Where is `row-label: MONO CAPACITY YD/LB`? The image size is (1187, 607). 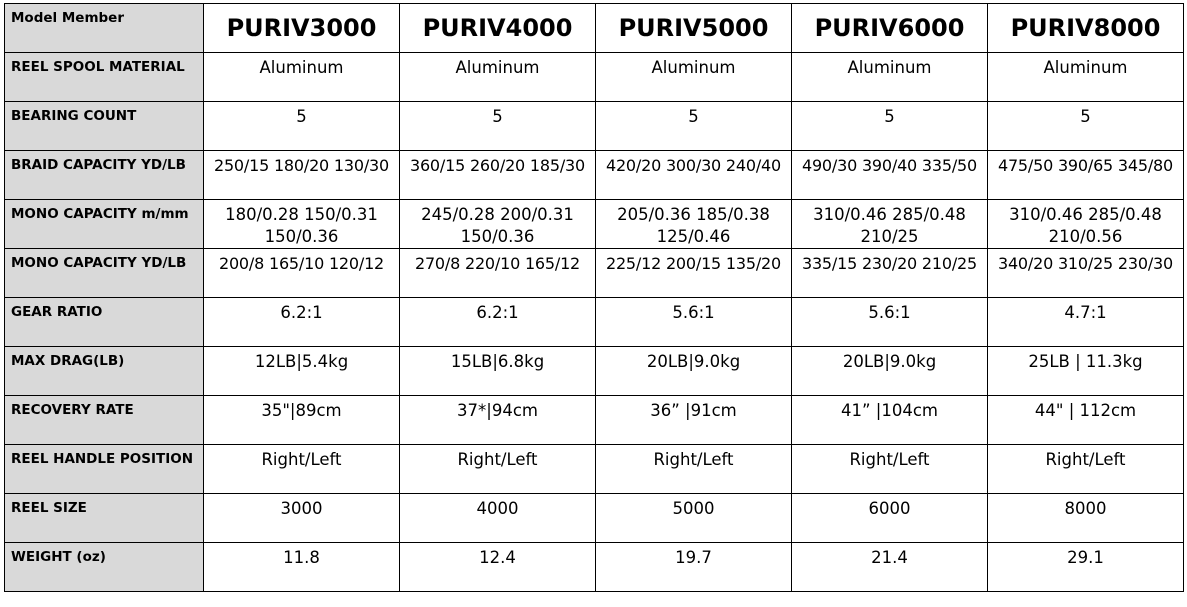
row-label: MONO CAPACITY YD/LB is located at coordinates (104, 273).